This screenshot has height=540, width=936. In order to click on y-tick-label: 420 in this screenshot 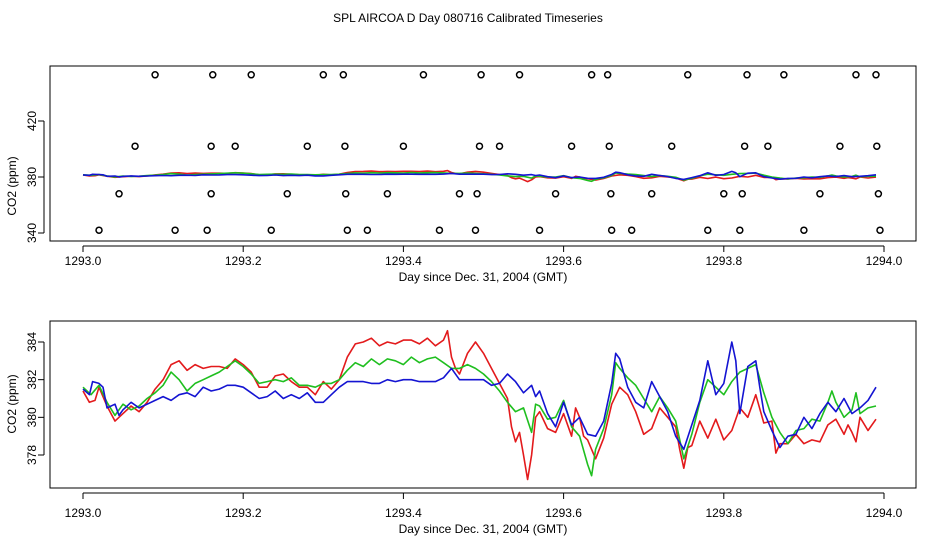, I will do `click(32, 121)`.